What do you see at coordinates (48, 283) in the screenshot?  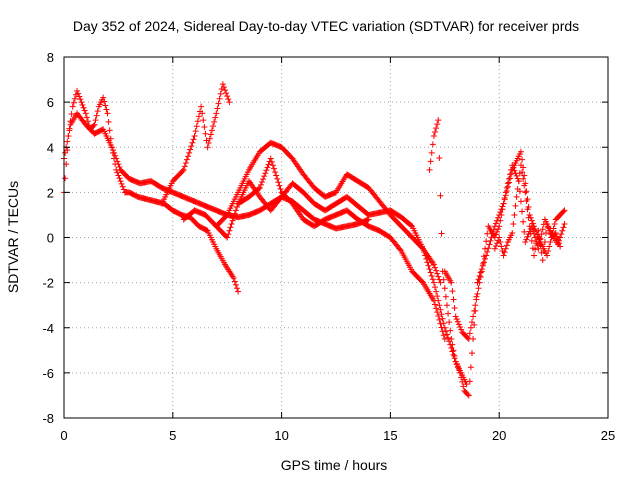 I see `y-tick-label: -2` at bounding box center [48, 283].